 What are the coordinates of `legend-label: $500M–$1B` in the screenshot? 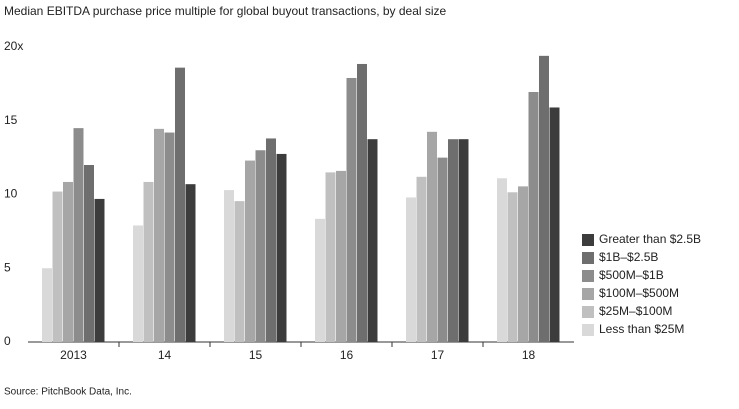 It's located at (631, 275).